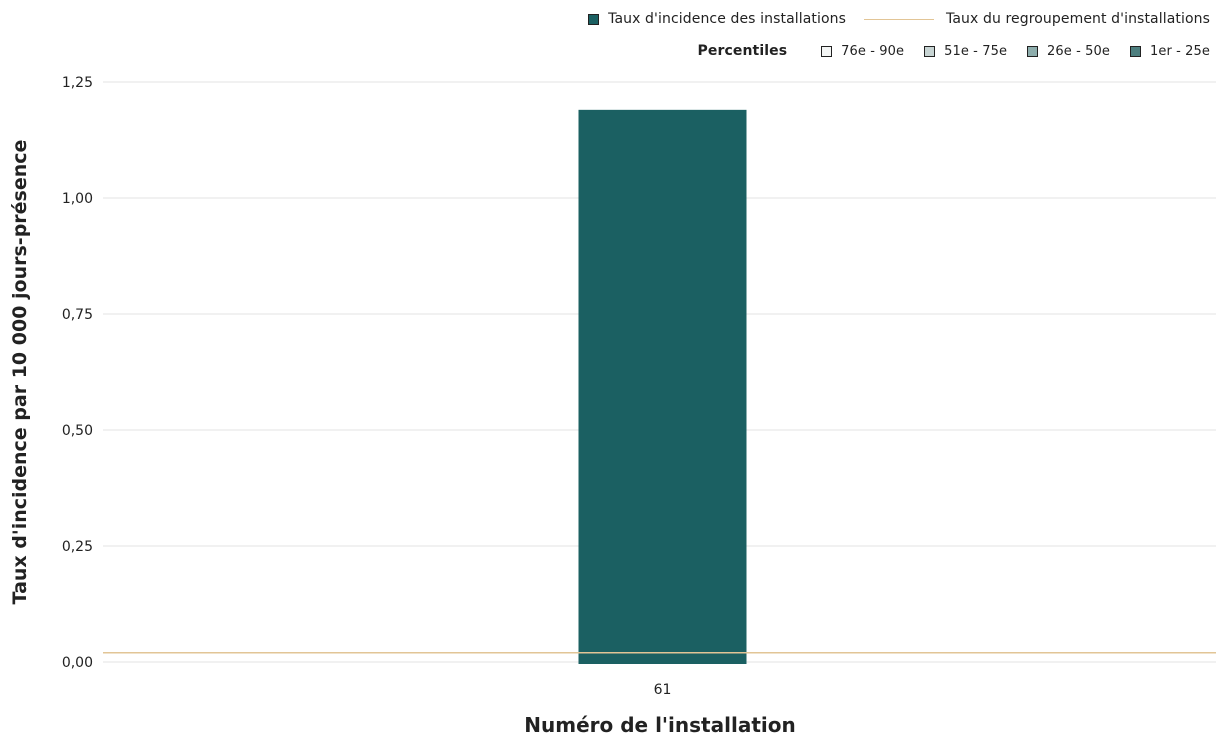 The width and height of the screenshot is (1216, 735). What do you see at coordinates (77, 199) in the screenshot?
I see `y-tick-label: 1,00` at bounding box center [77, 199].